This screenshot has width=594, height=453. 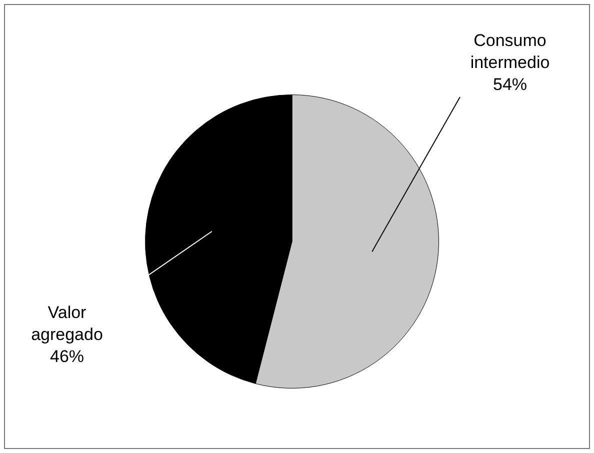 What do you see at coordinates (510, 51) in the screenshot?
I see `slice-label: Consumo intermedio` at bounding box center [510, 51].